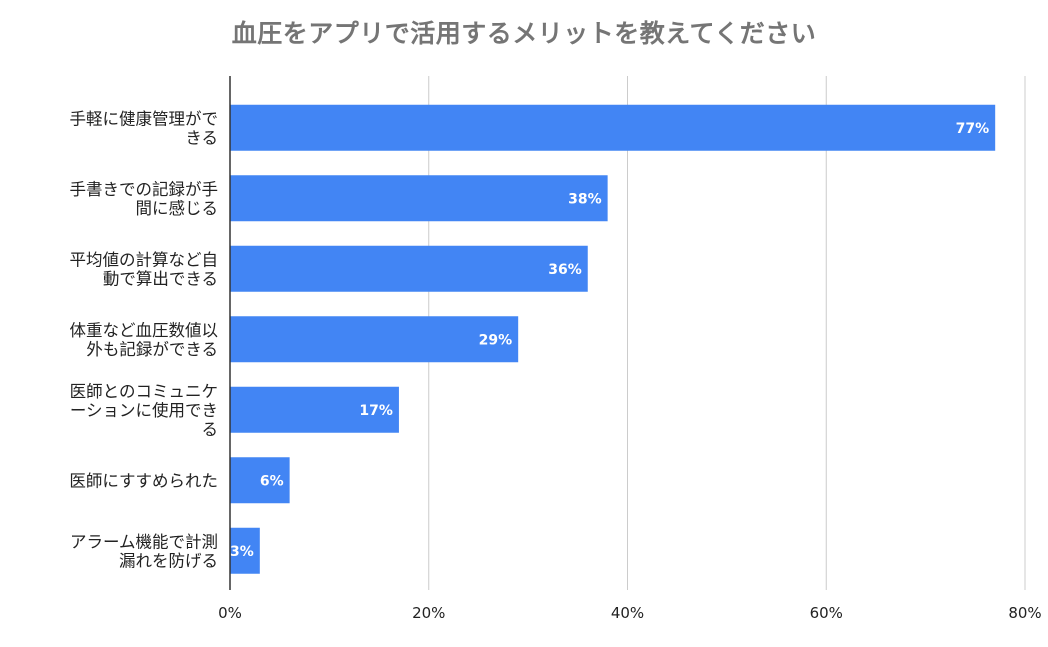  I want to click on x-tick-label: 40%, so click(627, 613).